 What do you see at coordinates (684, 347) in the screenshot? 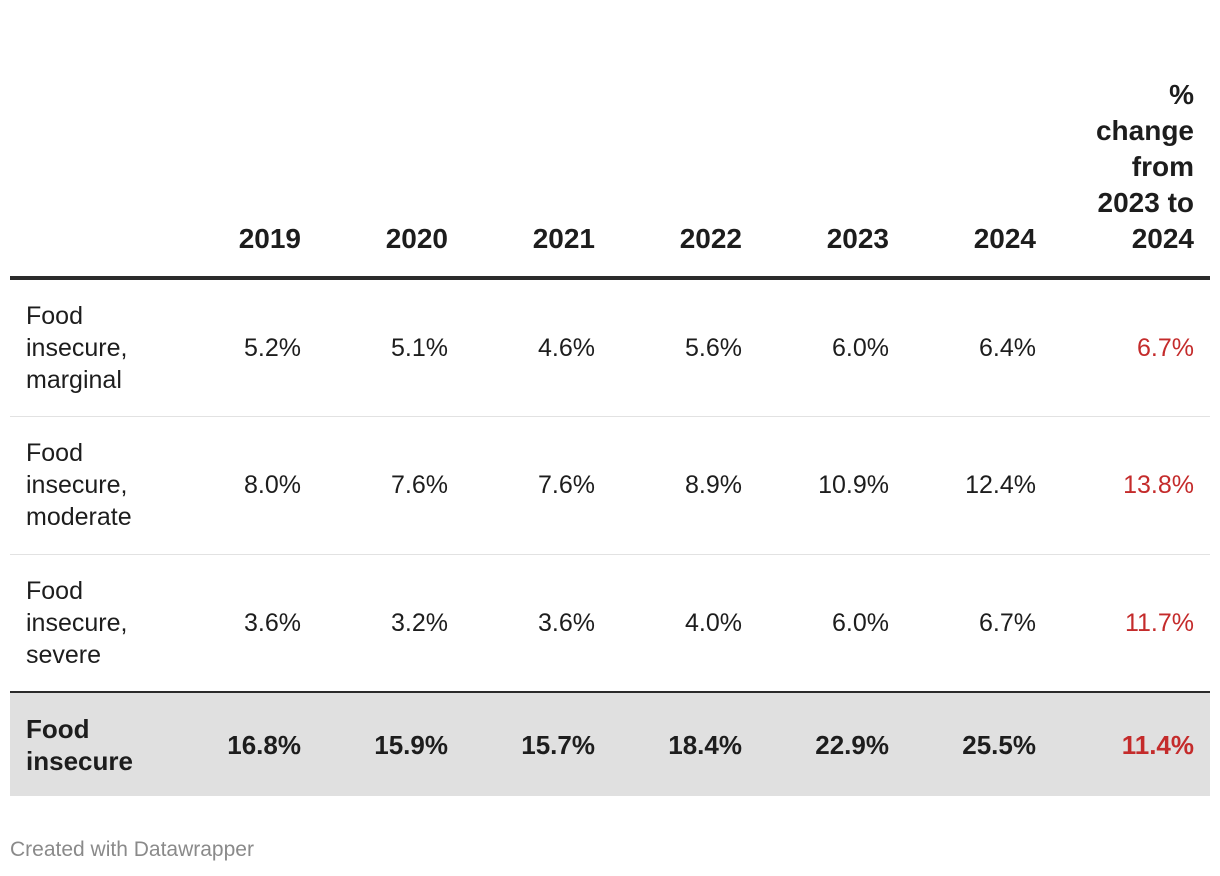
I see `table-cell: 5.6%` at bounding box center [684, 347].